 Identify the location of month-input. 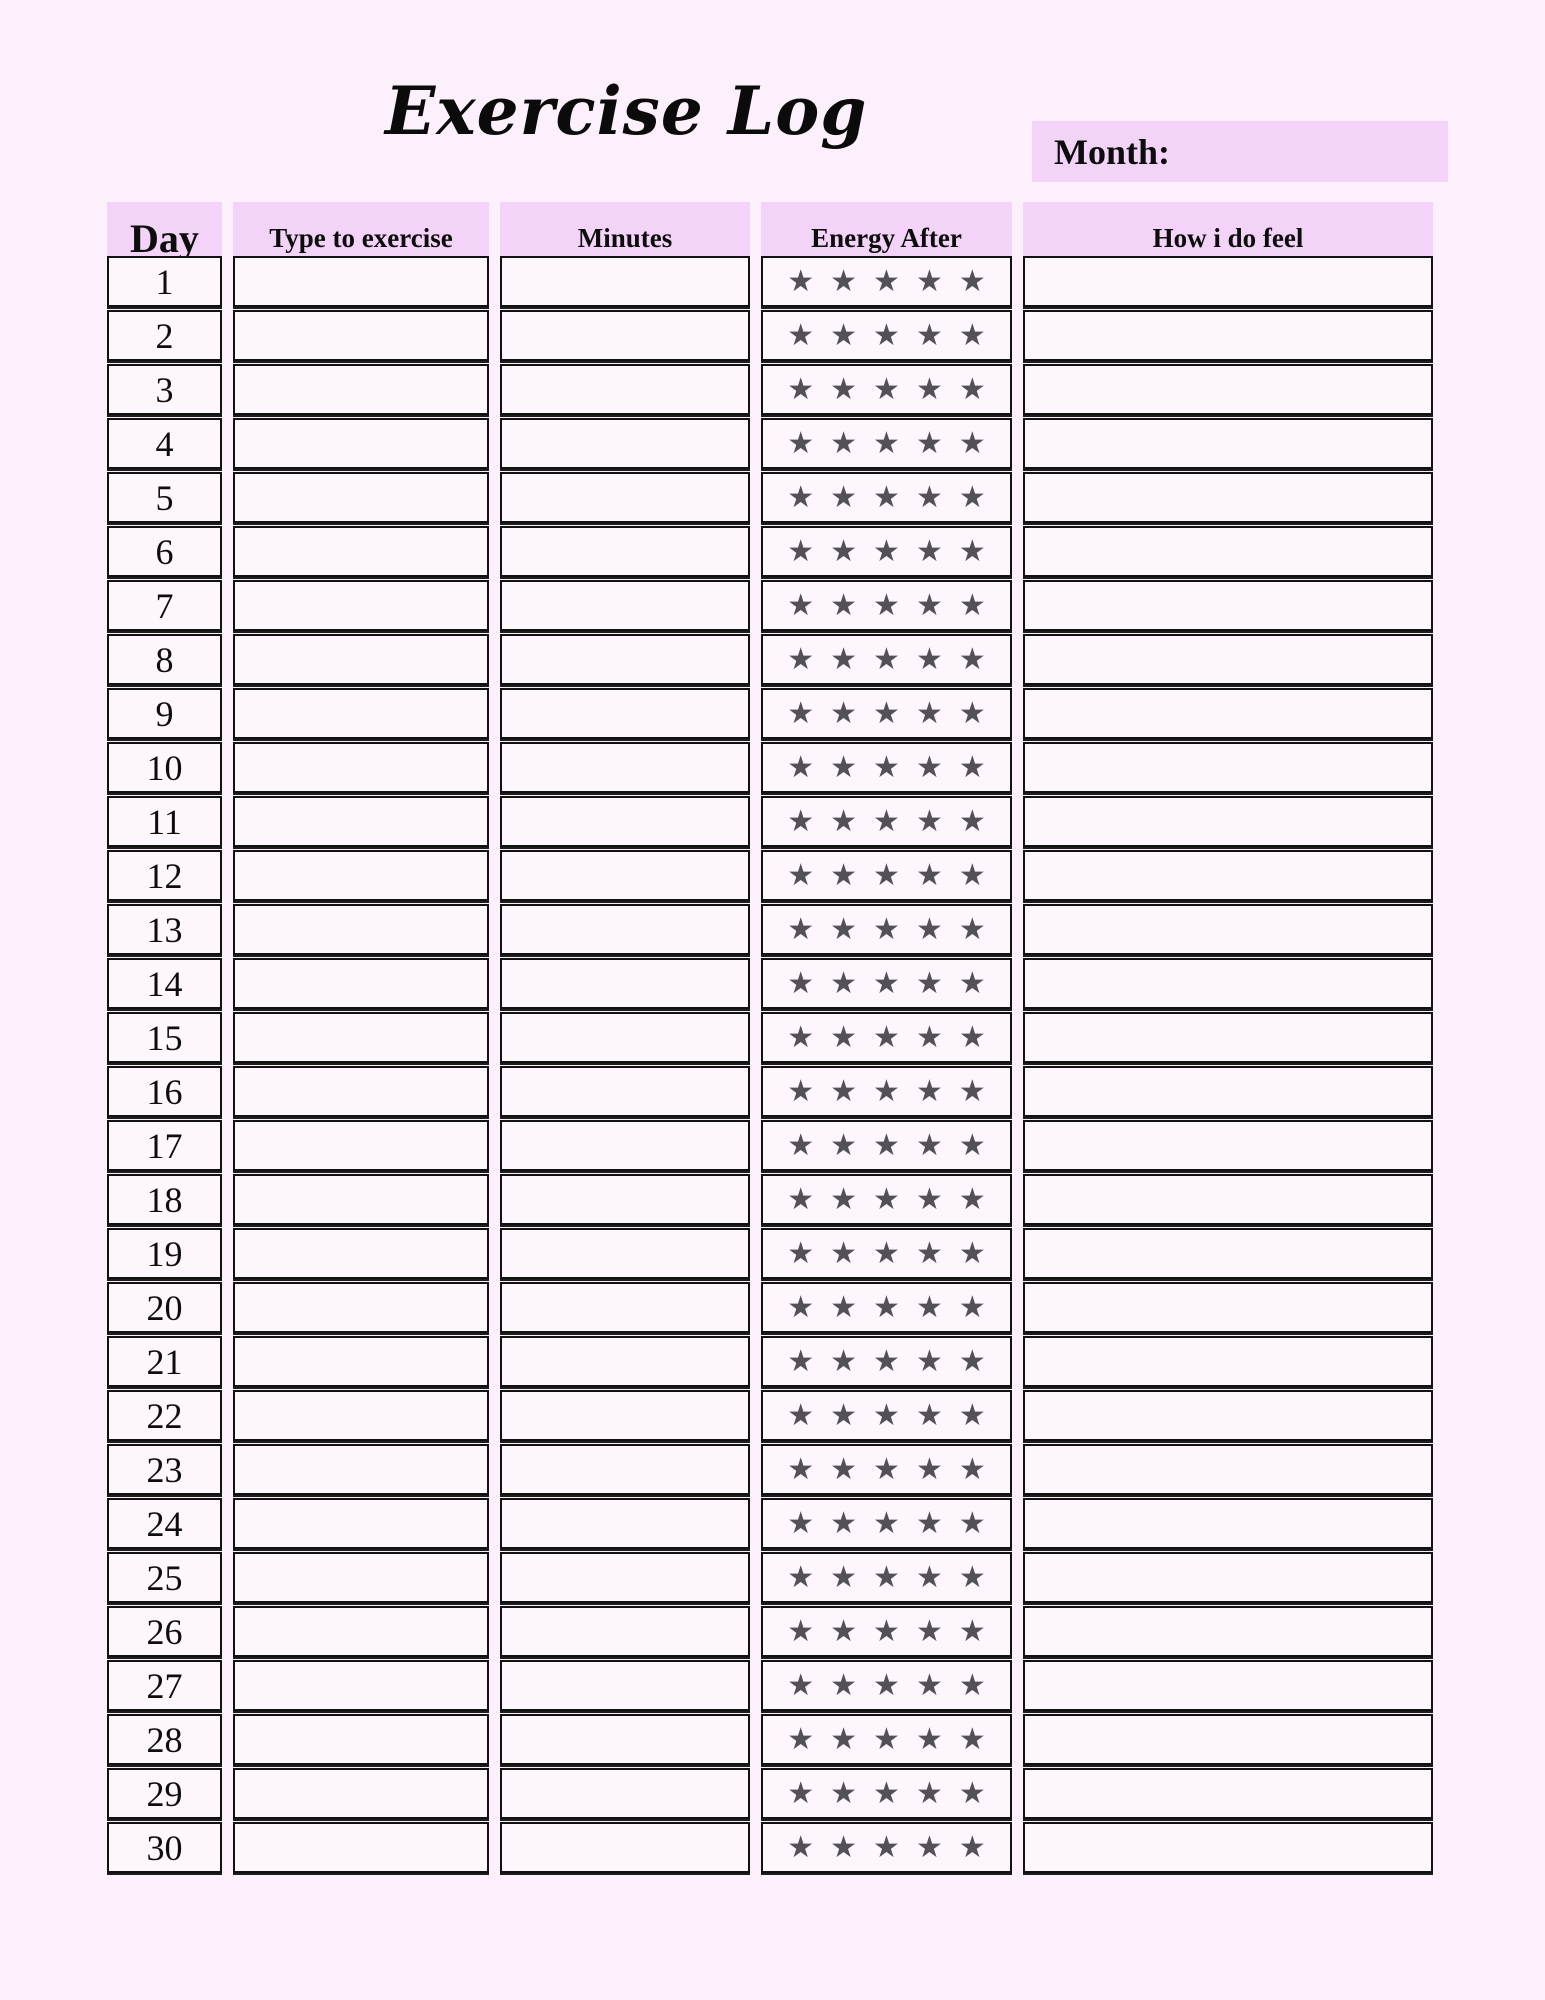
(1309, 151).